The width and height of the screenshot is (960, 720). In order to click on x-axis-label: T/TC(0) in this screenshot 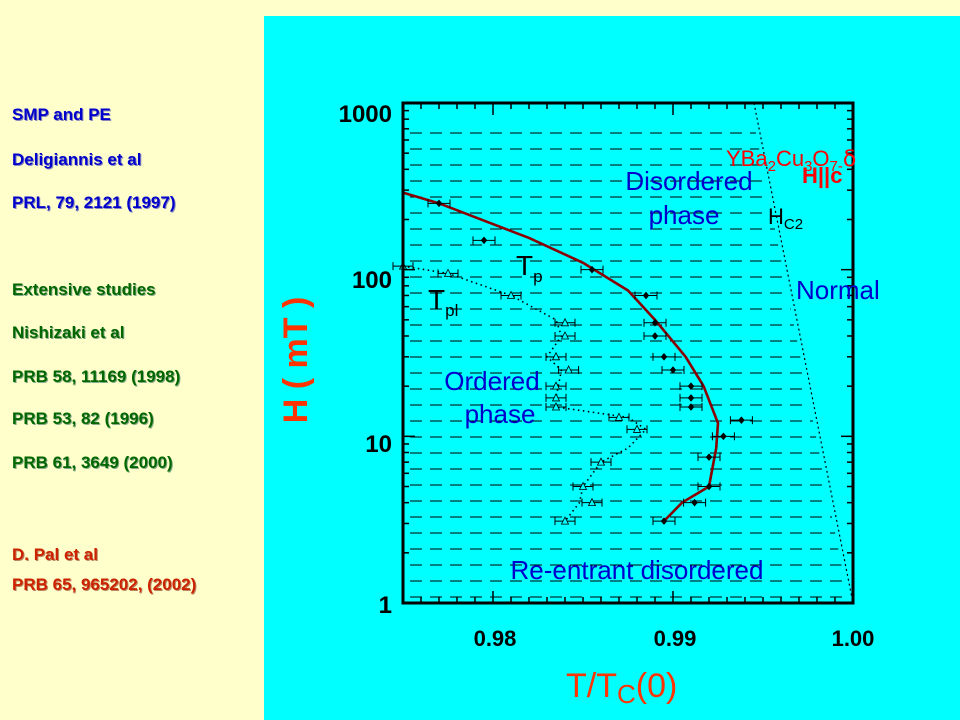, I will do `click(621, 688)`.